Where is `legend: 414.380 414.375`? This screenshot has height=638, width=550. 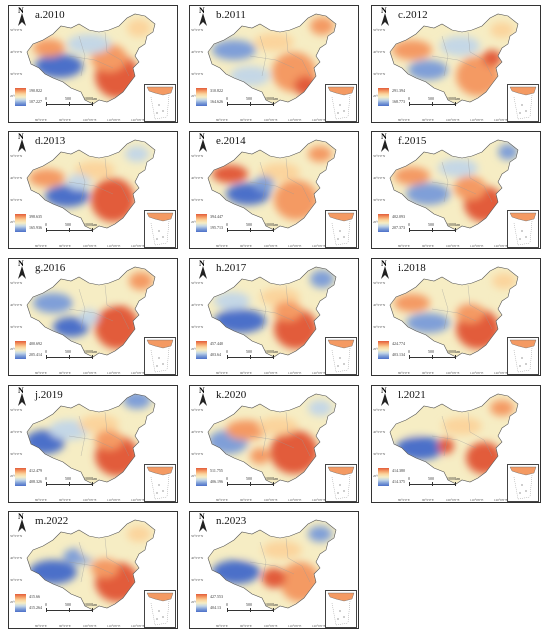 legend: 414.380 414.375 is located at coordinates (391, 477).